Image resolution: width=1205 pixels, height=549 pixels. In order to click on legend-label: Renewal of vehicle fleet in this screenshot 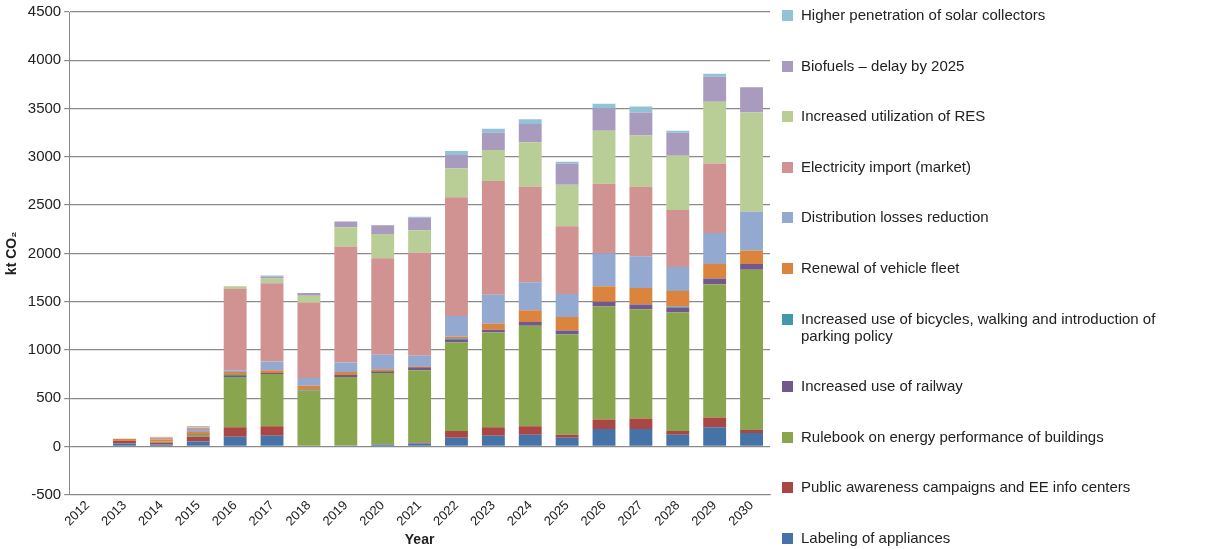, I will do `click(880, 267)`.